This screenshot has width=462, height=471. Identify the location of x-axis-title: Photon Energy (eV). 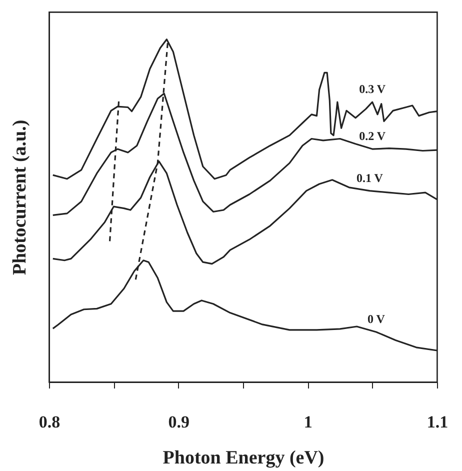
(243, 458).